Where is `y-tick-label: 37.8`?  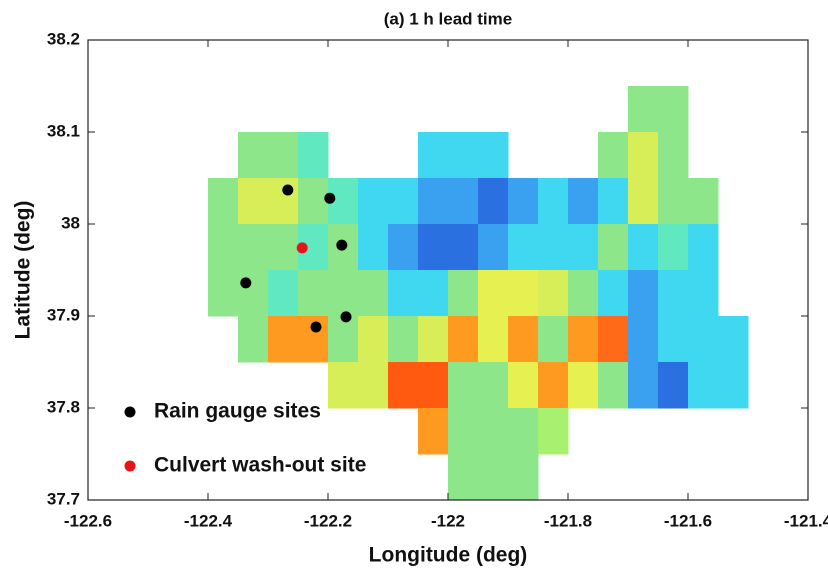 y-tick-label: 37.8 is located at coordinates (63, 406).